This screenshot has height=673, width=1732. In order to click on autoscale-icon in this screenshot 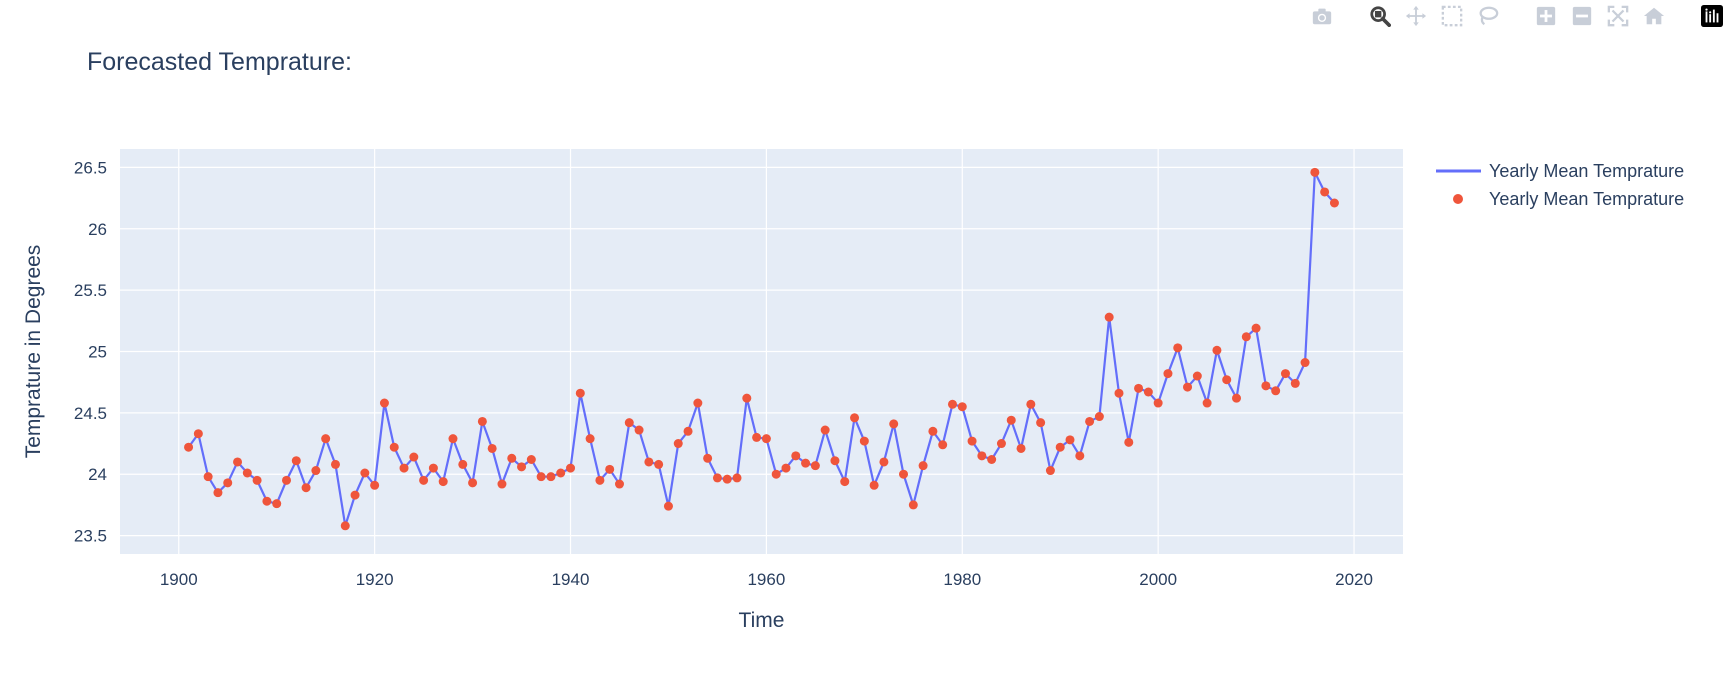, I will do `click(1618, 16)`.